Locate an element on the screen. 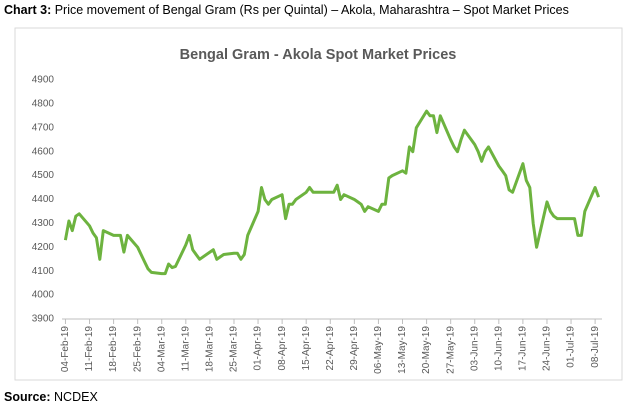  source: Source: NCDEX is located at coordinates (51, 397).